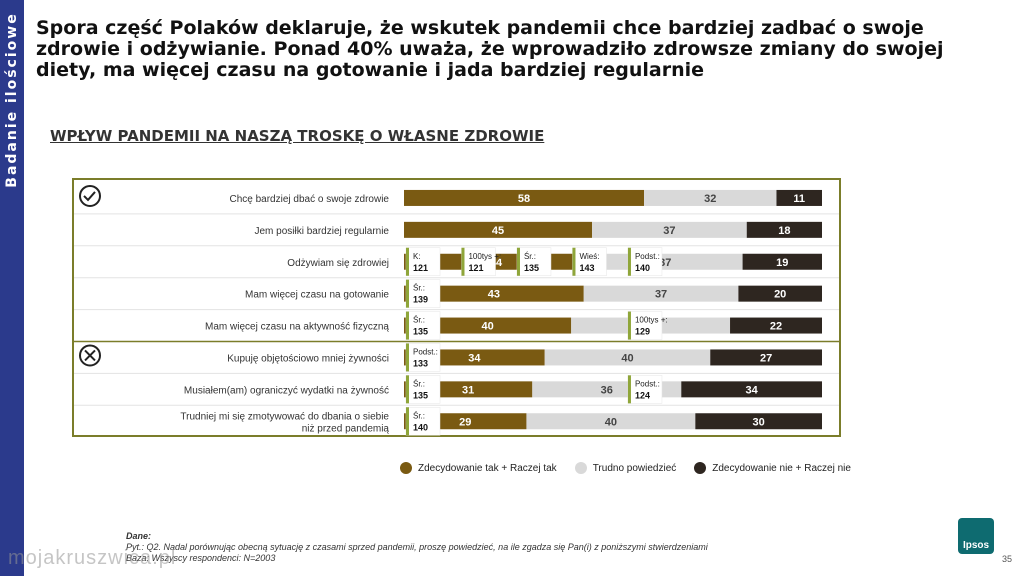 The image size is (1024, 576). I want to click on legend-label-no: Zdecydowanie nie + Raczej nie, so click(781, 468).